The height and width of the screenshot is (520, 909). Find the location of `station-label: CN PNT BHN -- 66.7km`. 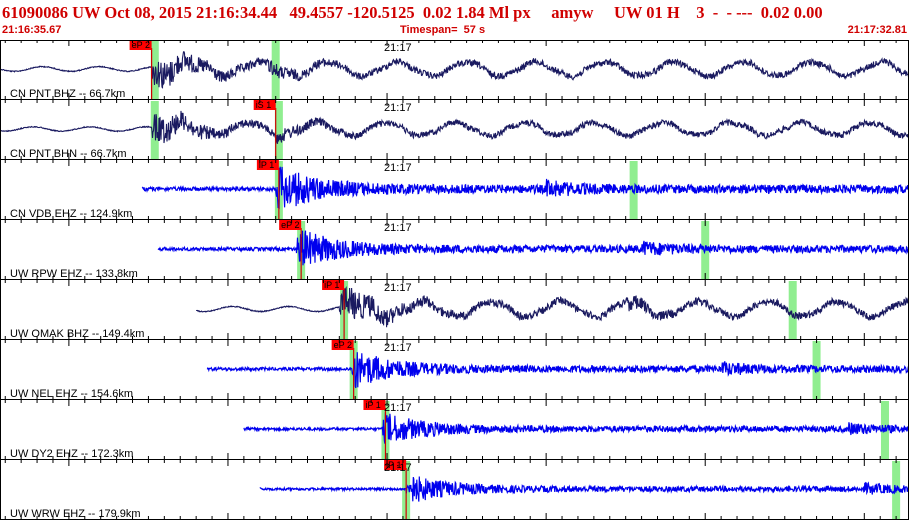

station-label: CN PNT BHN -- 66.7km is located at coordinates (68, 154).